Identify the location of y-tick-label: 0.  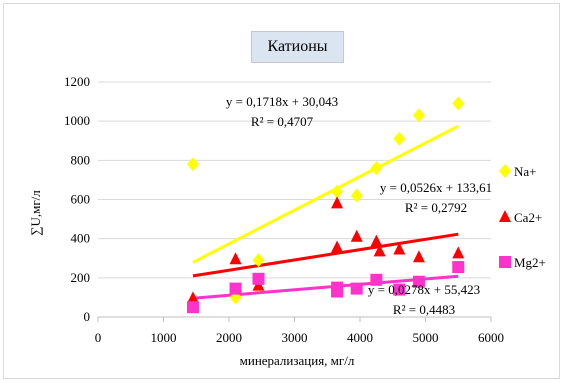
(87, 316).